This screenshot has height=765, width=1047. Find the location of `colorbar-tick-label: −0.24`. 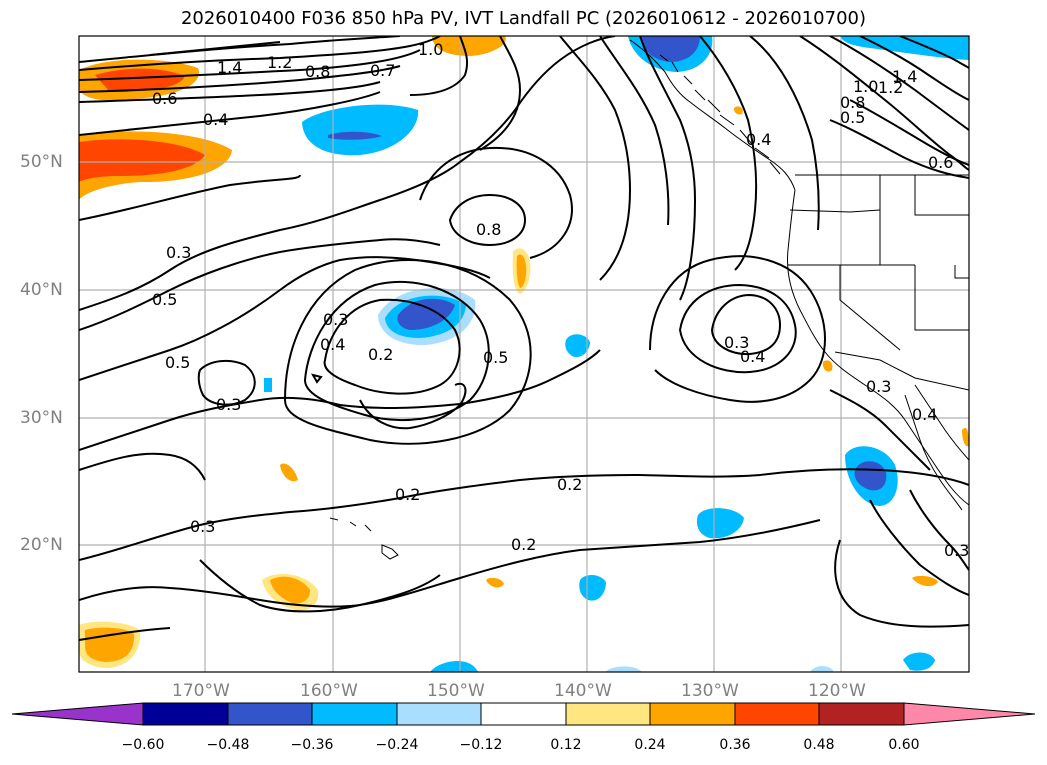

colorbar-tick-label: −0.24 is located at coordinates (397, 745).